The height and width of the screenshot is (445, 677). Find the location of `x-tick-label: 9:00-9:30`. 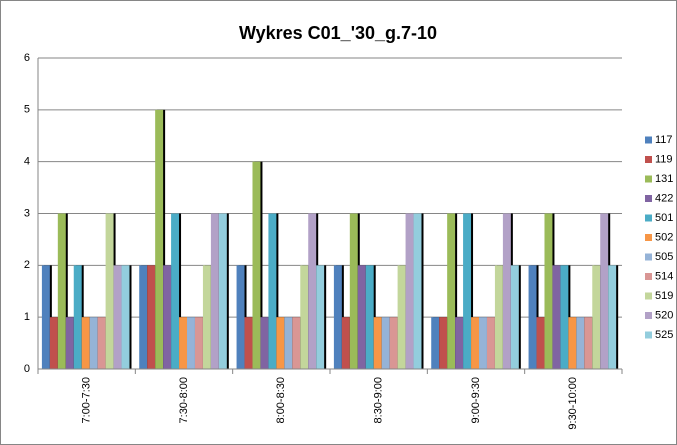

x-tick-label: 9:00-9:30 is located at coordinates (476, 400).